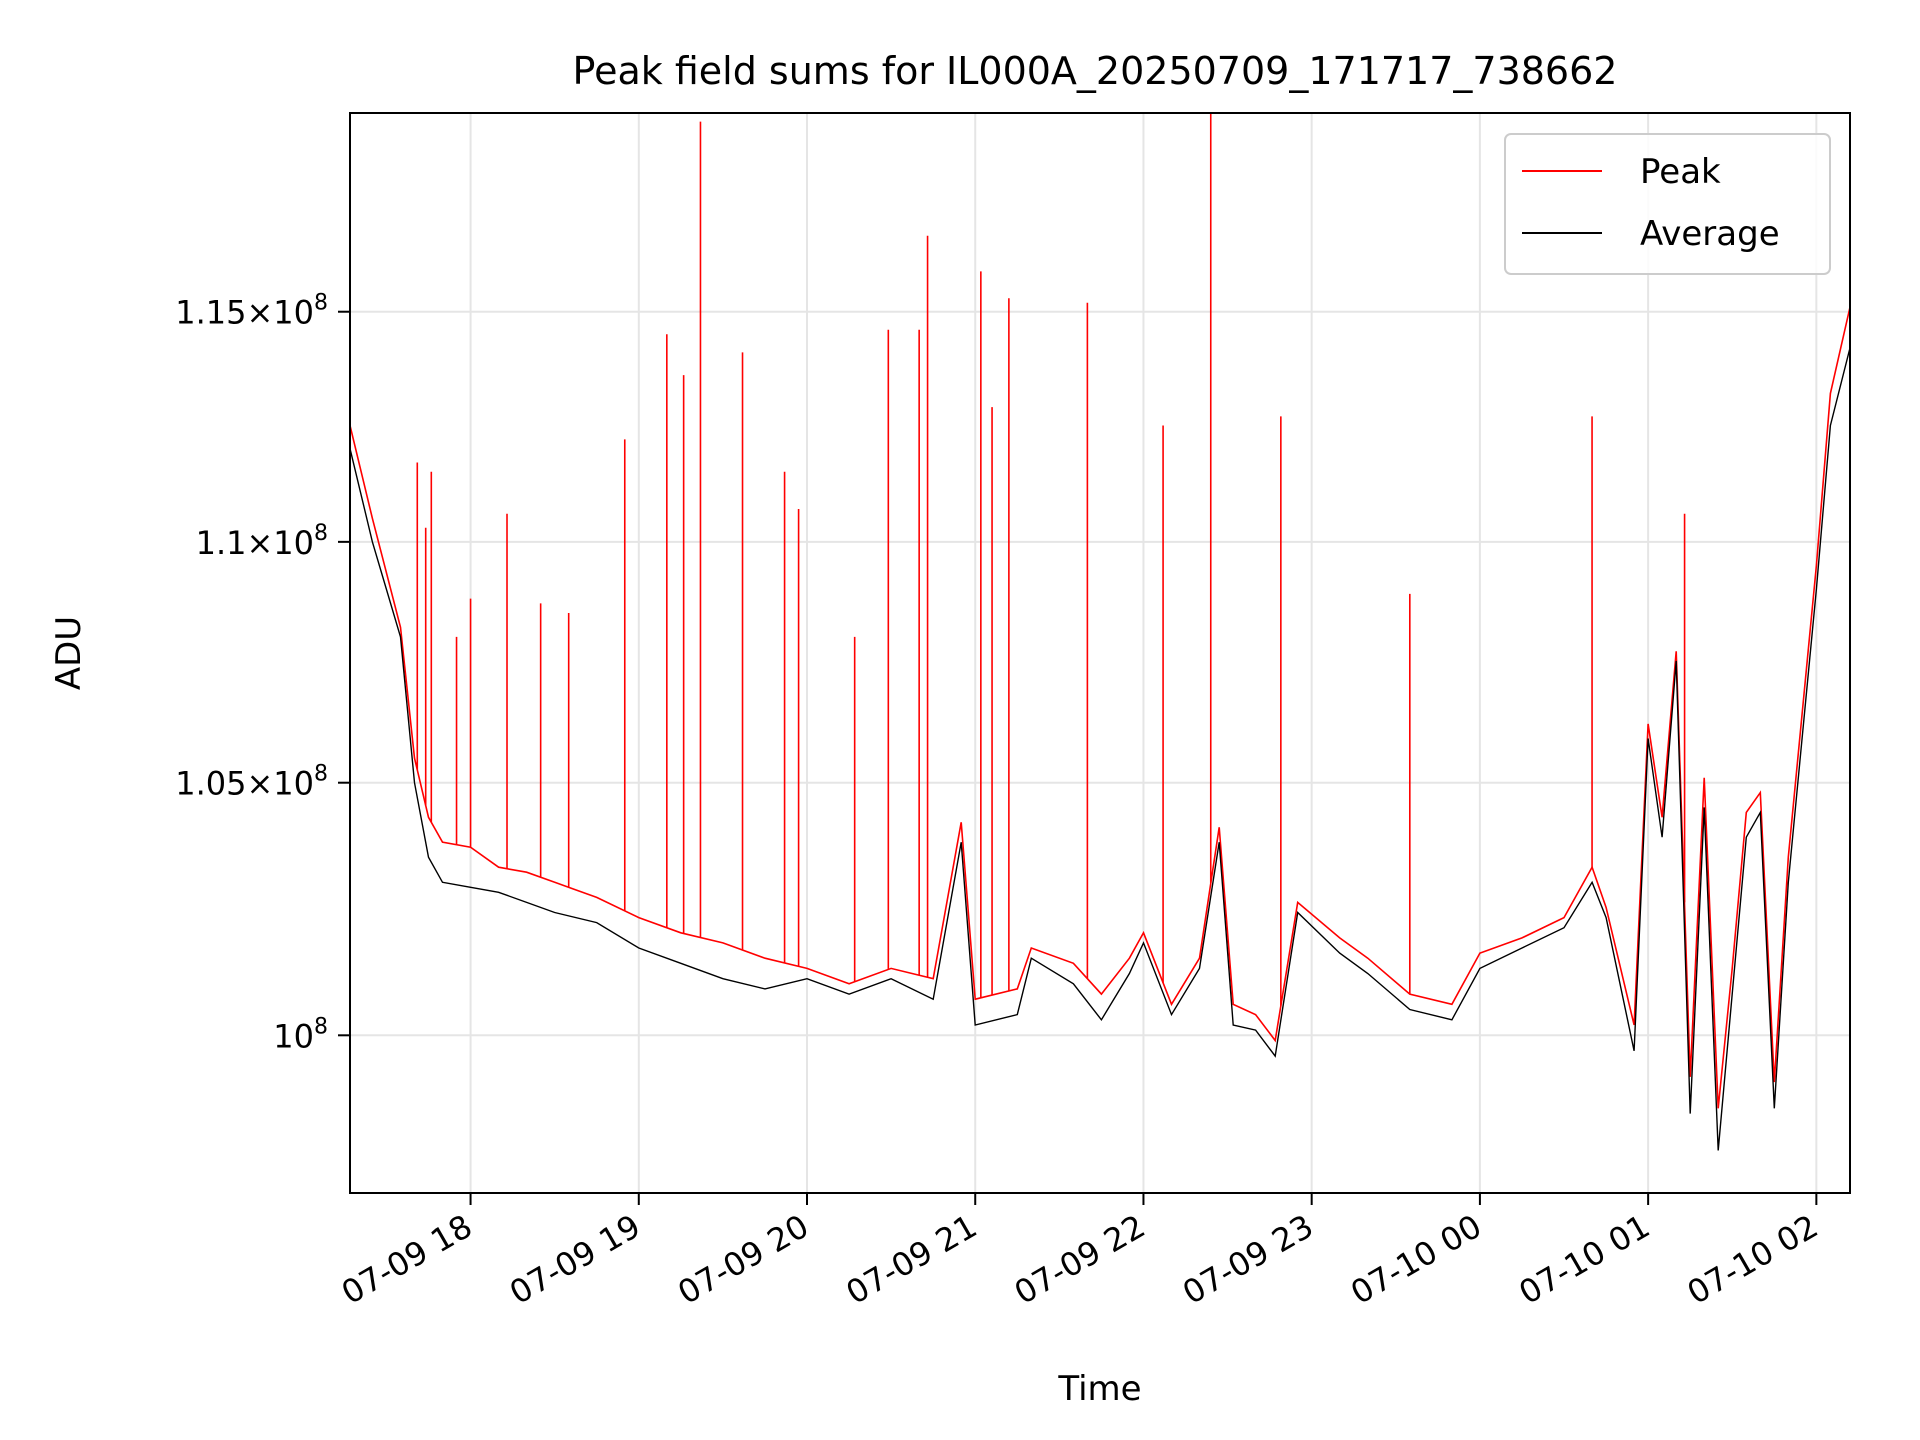 The height and width of the screenshot is (1440, 1920). What do you see at coordinates (1680, 172) in the screenshot?
I see `legend-peak-label: Peak` at bounding box center [1680, 172].